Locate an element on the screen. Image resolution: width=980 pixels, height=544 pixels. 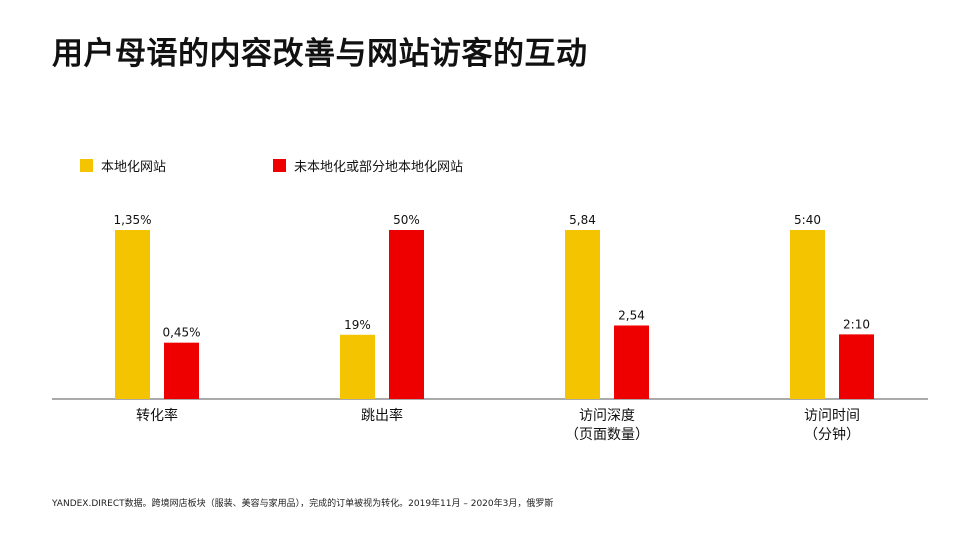
data-label-localized-0: 1,35% is located at coordinates (132, 220).